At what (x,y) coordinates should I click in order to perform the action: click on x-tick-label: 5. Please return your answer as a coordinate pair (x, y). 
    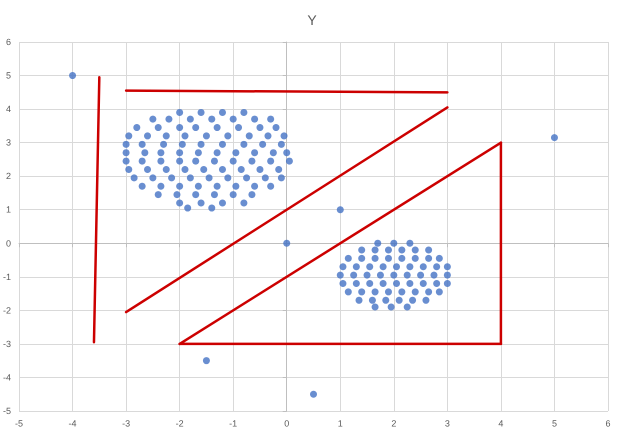
    Looking at the image, I should click on (554, 423).